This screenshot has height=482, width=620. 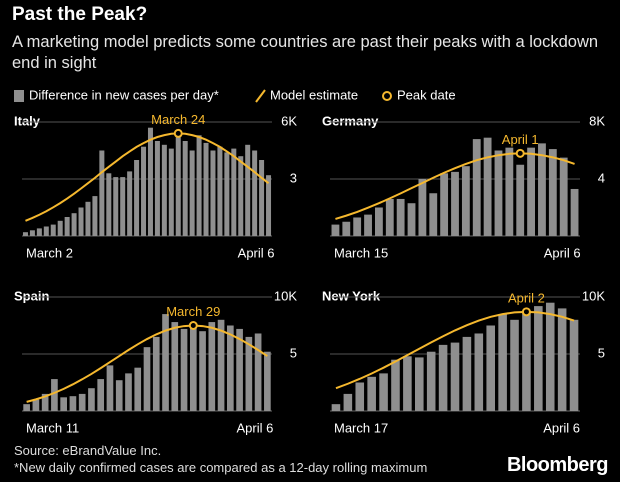 What do you see at coordinates (520, 139) in the screenshot?
I see `peak-label: April 1` at bounding box center [520, 139].